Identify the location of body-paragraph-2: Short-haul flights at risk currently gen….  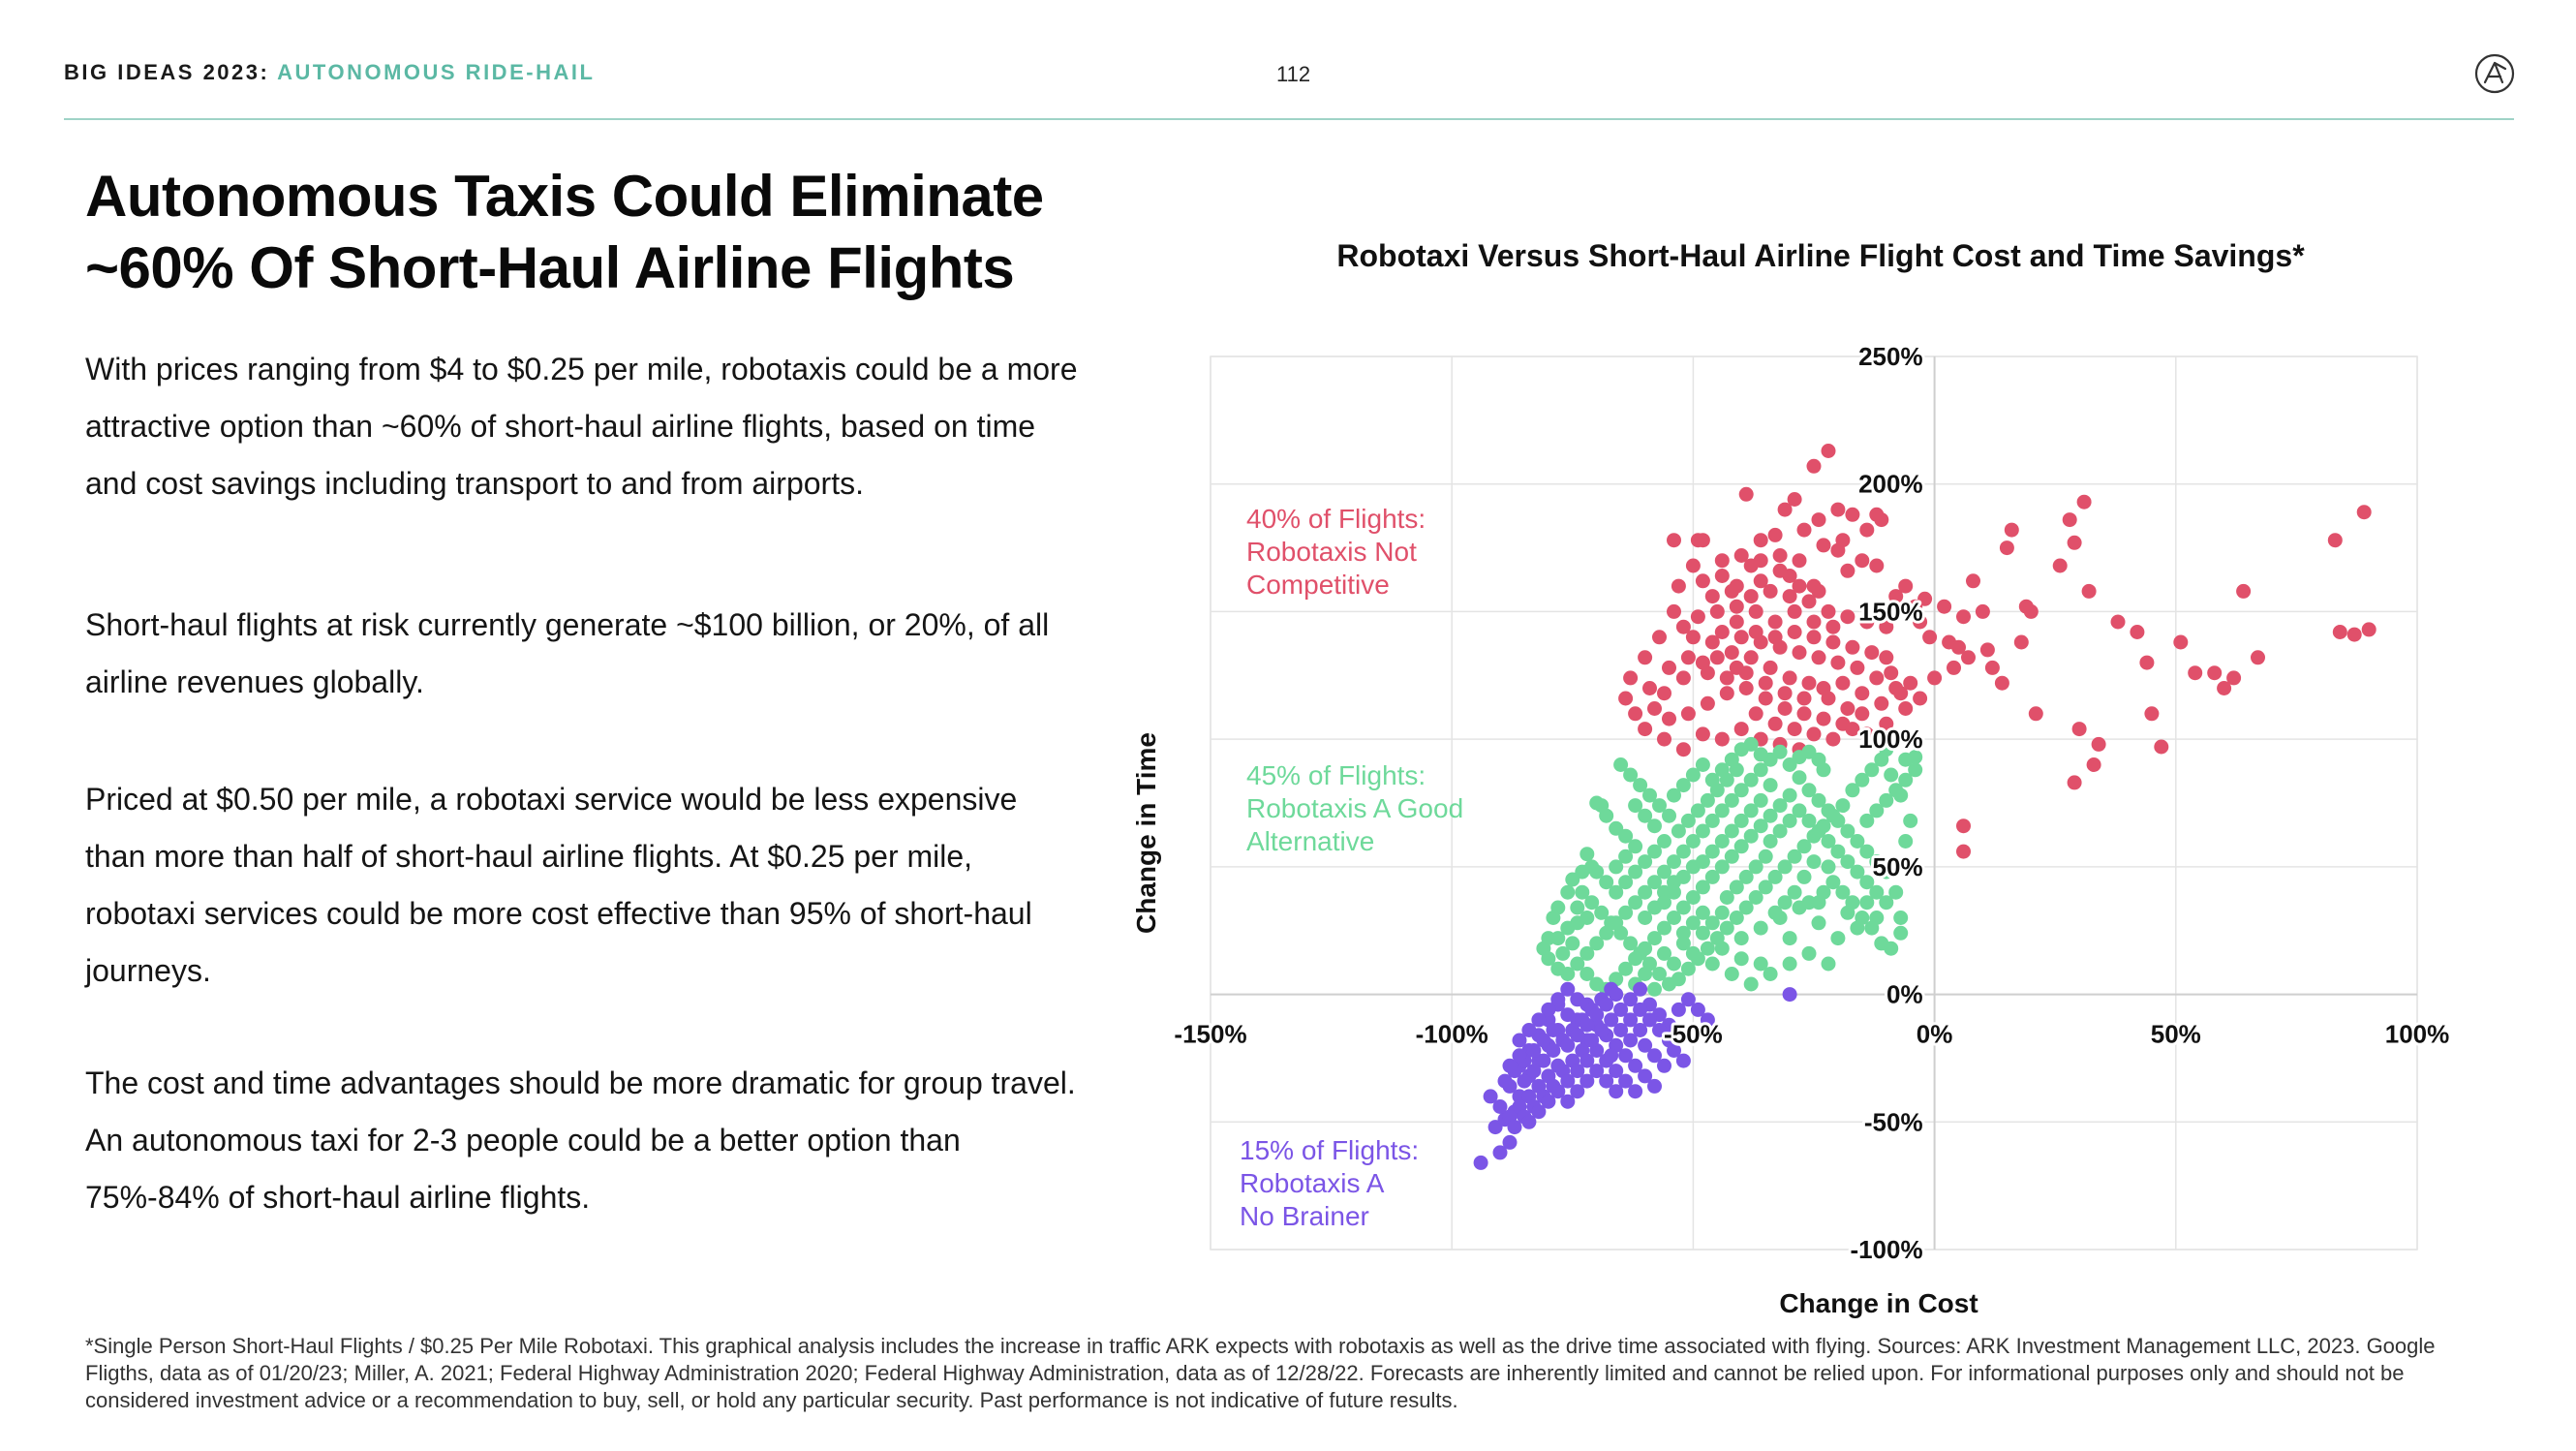
(567, 653).